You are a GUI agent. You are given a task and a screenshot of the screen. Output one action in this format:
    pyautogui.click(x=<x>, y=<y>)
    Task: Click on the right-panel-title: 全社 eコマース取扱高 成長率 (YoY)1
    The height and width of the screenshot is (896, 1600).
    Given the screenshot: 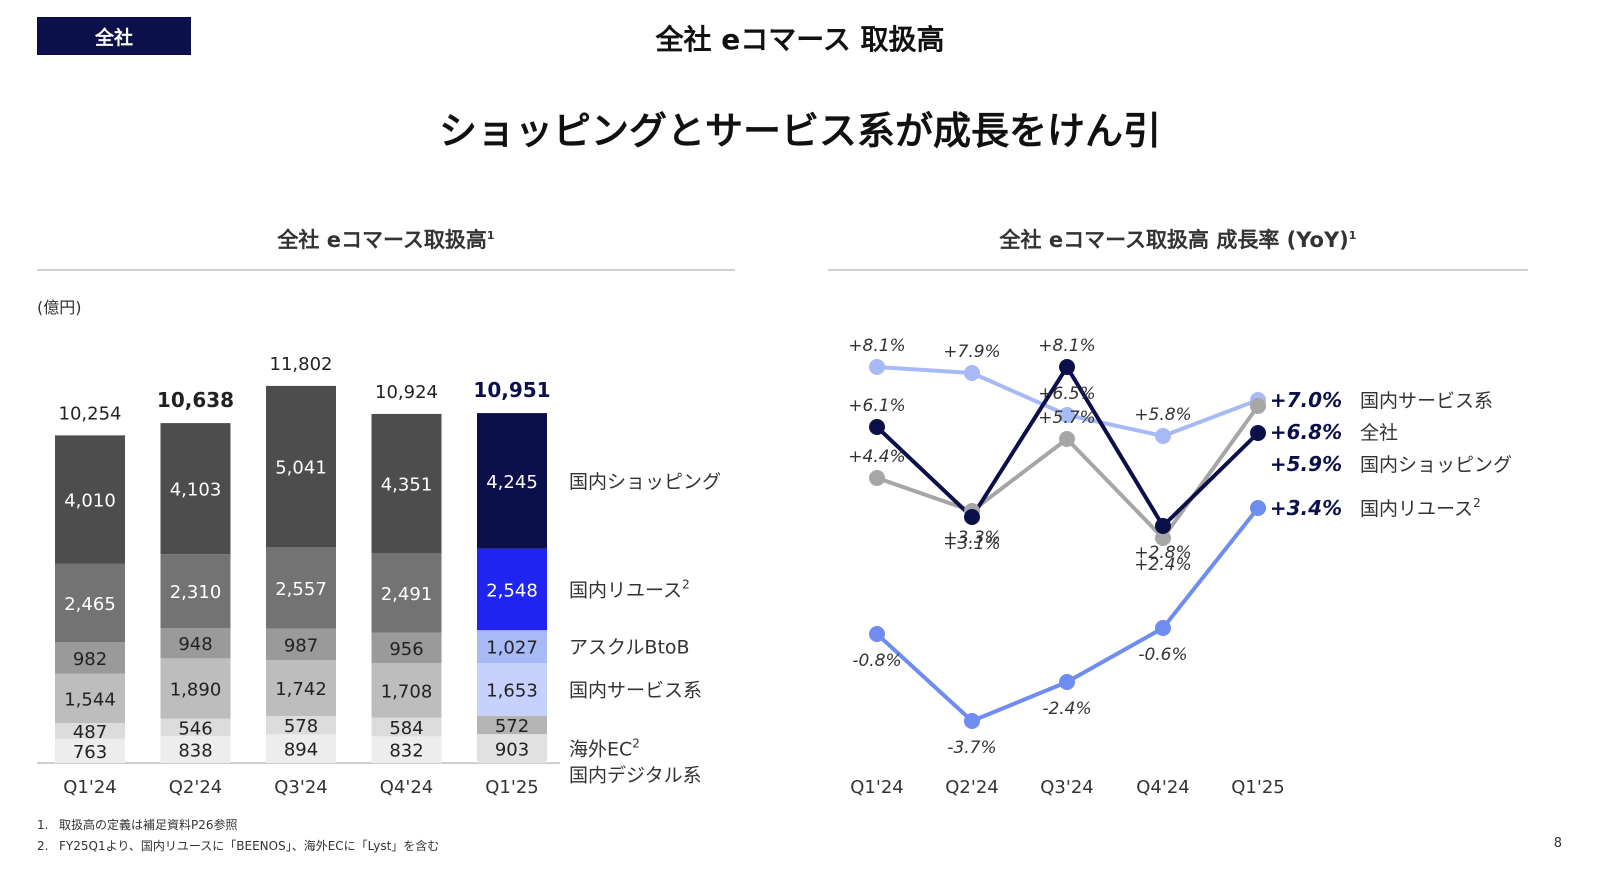 What is the action you would take?
    pyautogui.click(x=1178, y=239)
    